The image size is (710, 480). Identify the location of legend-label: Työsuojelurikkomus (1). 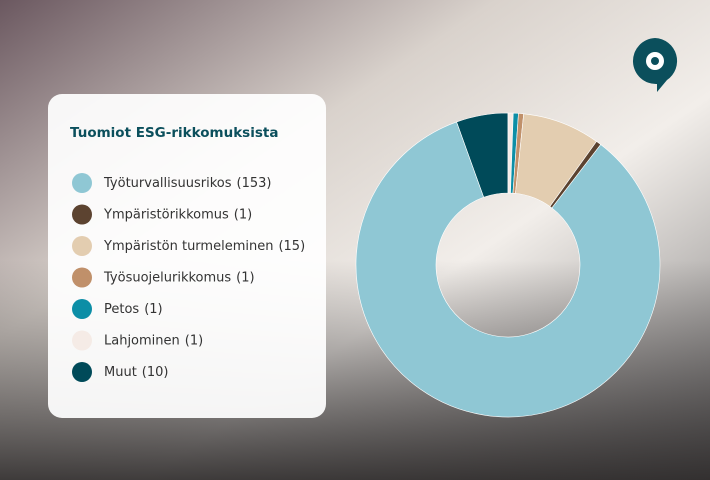
(179, 277).